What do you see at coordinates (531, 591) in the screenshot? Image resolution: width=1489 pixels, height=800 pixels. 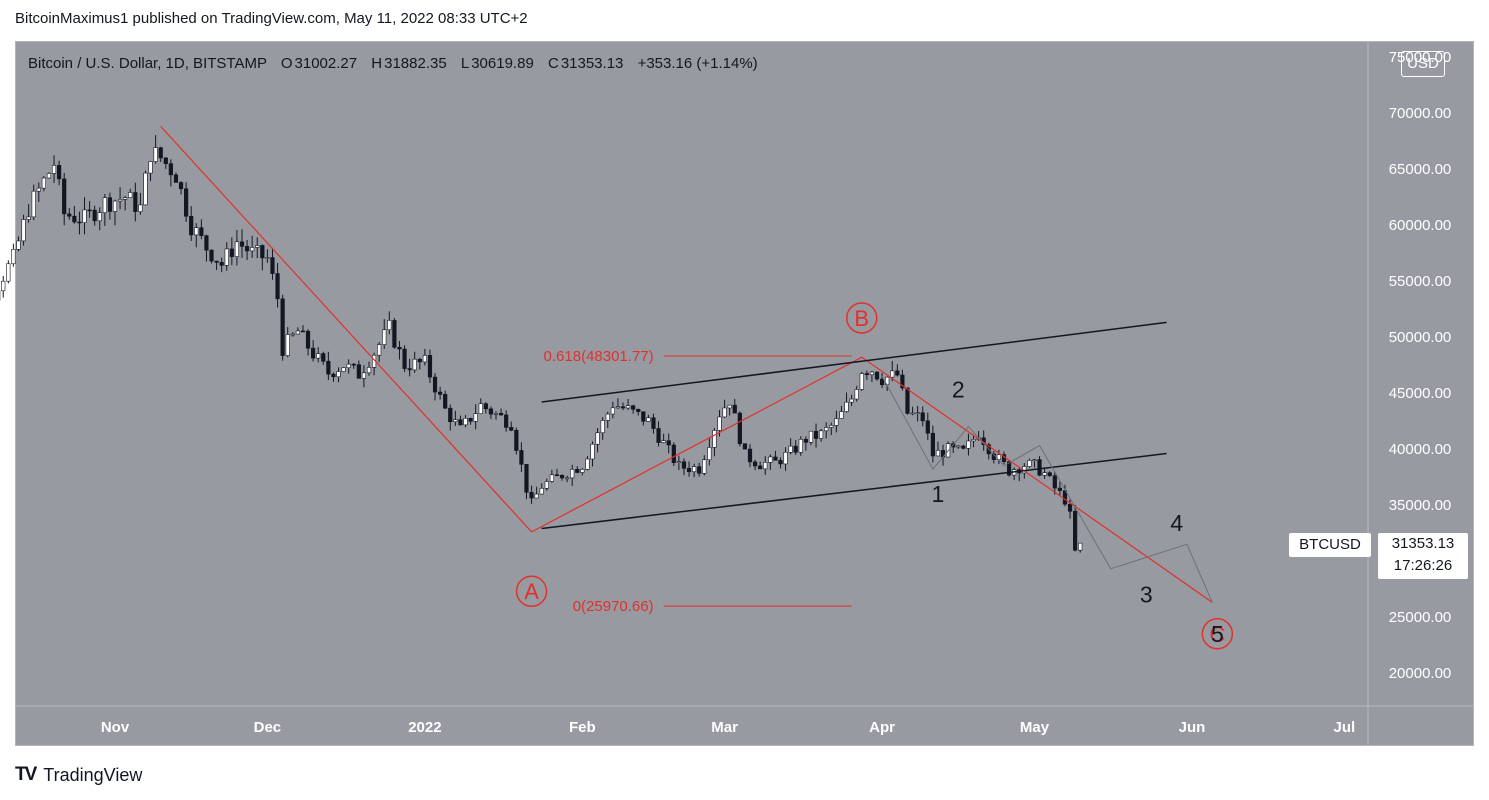 I see `wave-letter-label: A` at bounding box center [531, 591].